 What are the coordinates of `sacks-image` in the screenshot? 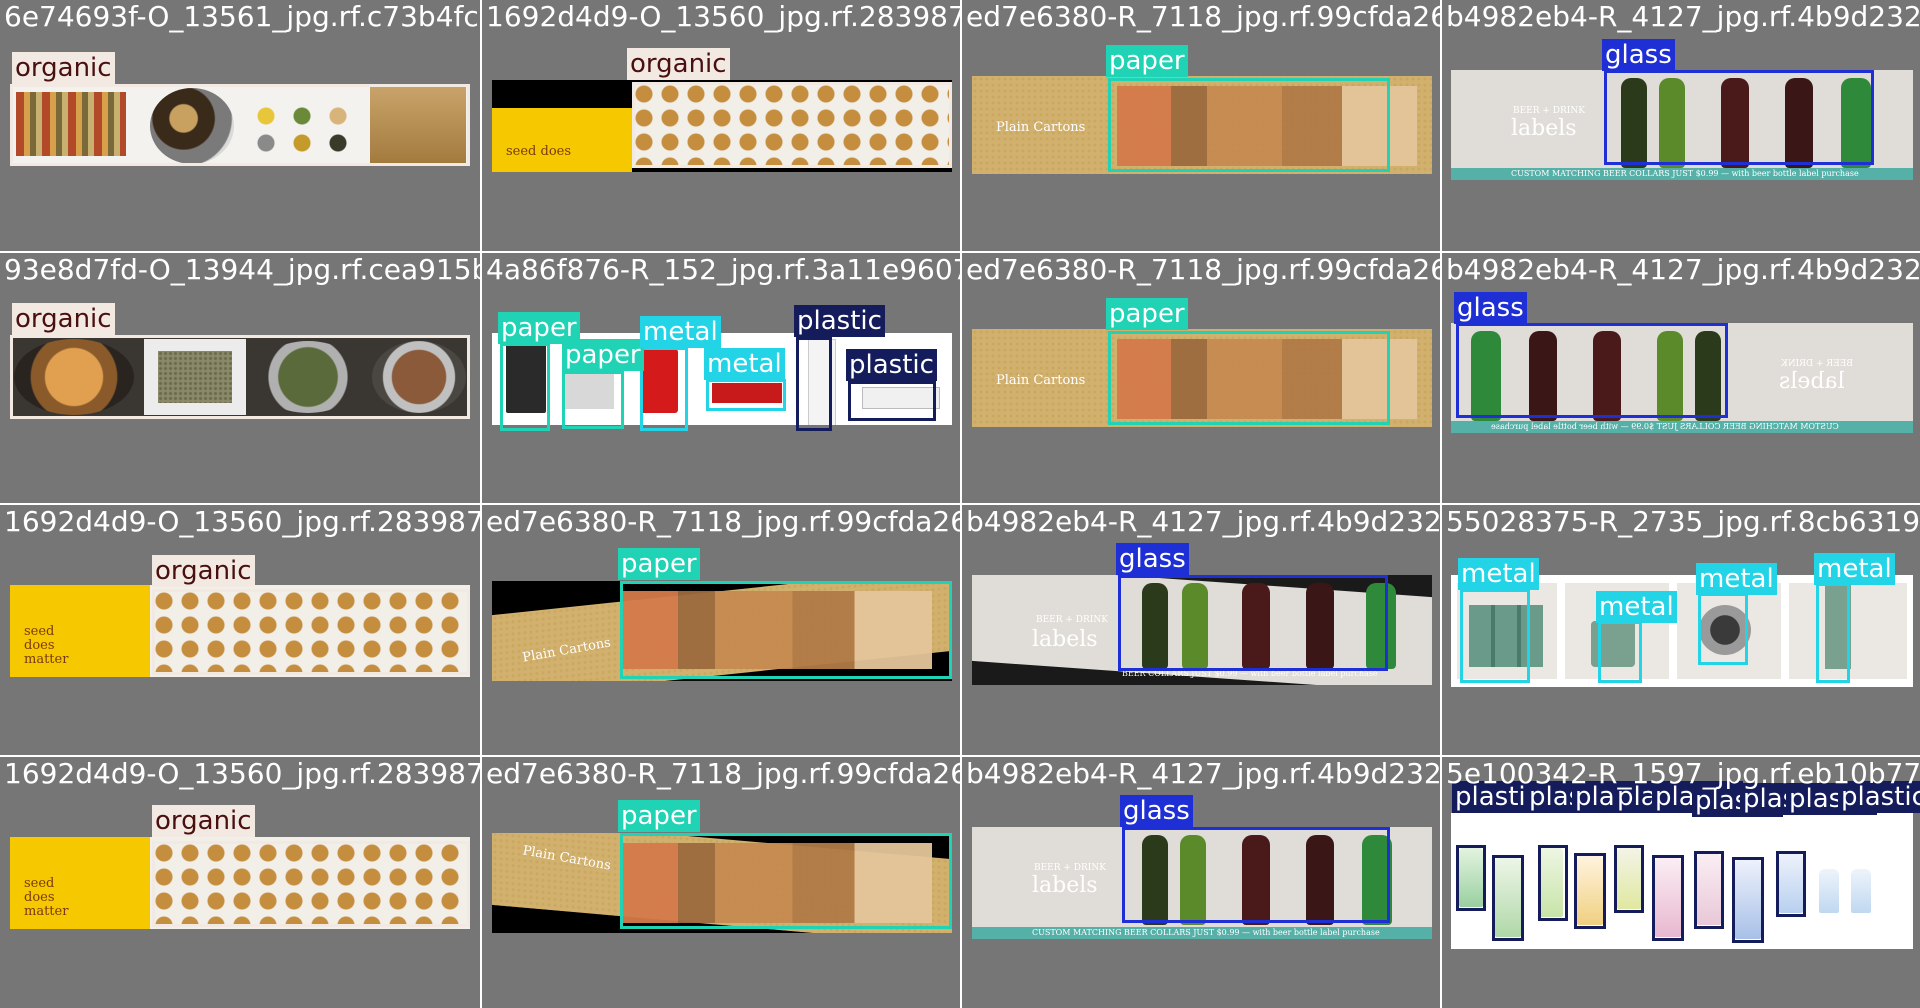 It's located at (418, 125).